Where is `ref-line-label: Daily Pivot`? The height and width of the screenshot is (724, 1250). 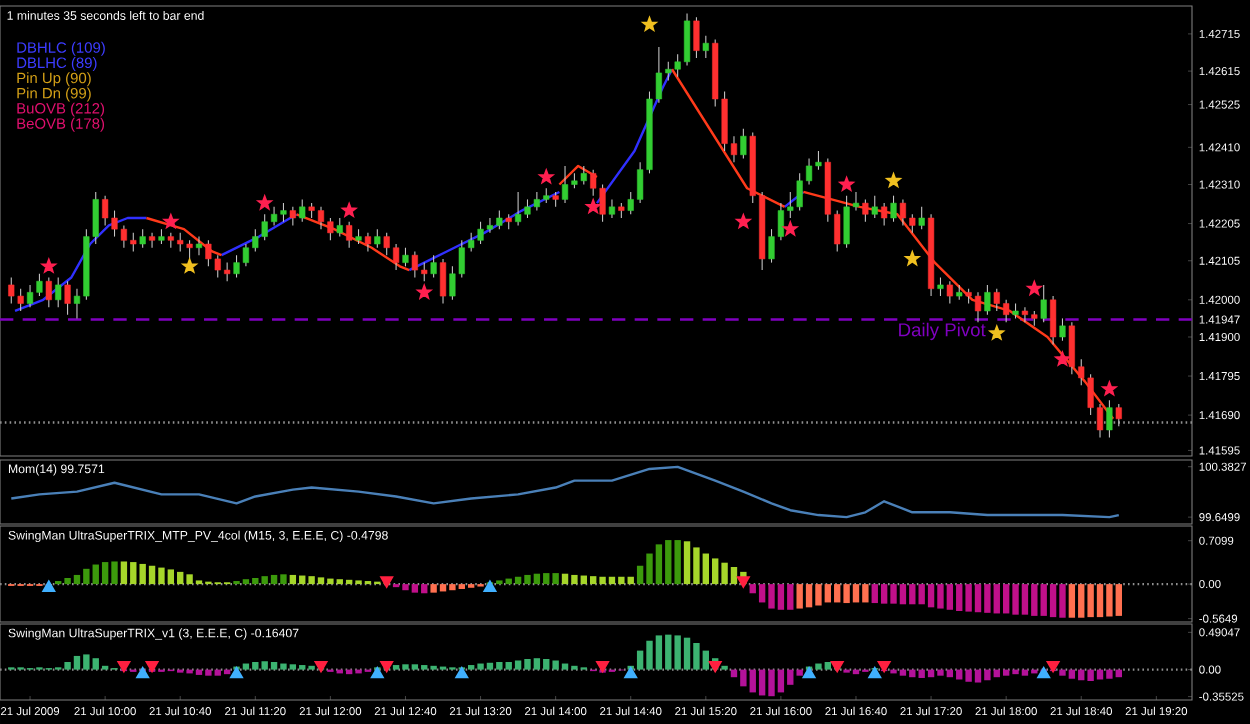
ref-line-label: Daily Pivot is located at coordinates (942, 331).